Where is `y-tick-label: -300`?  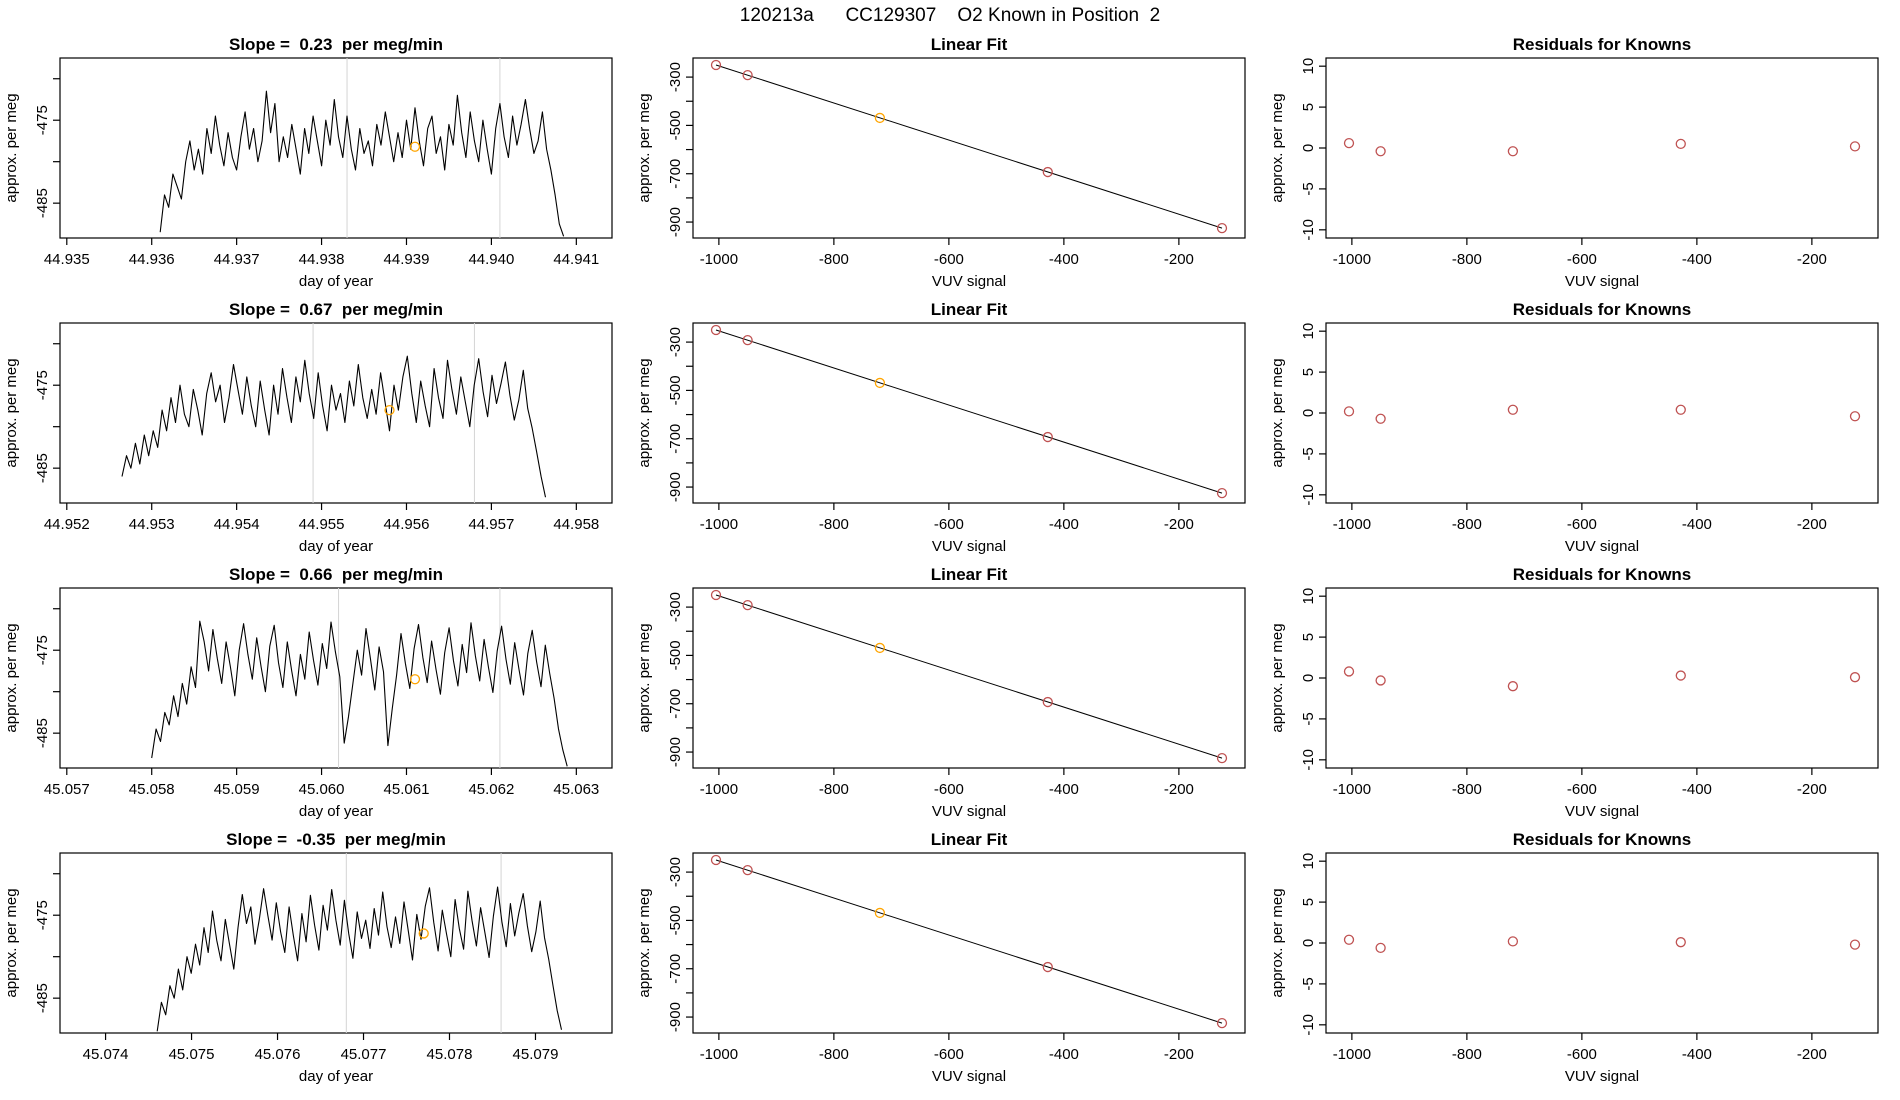
y-tick-label: -300 is located at coordinates (675, 77).